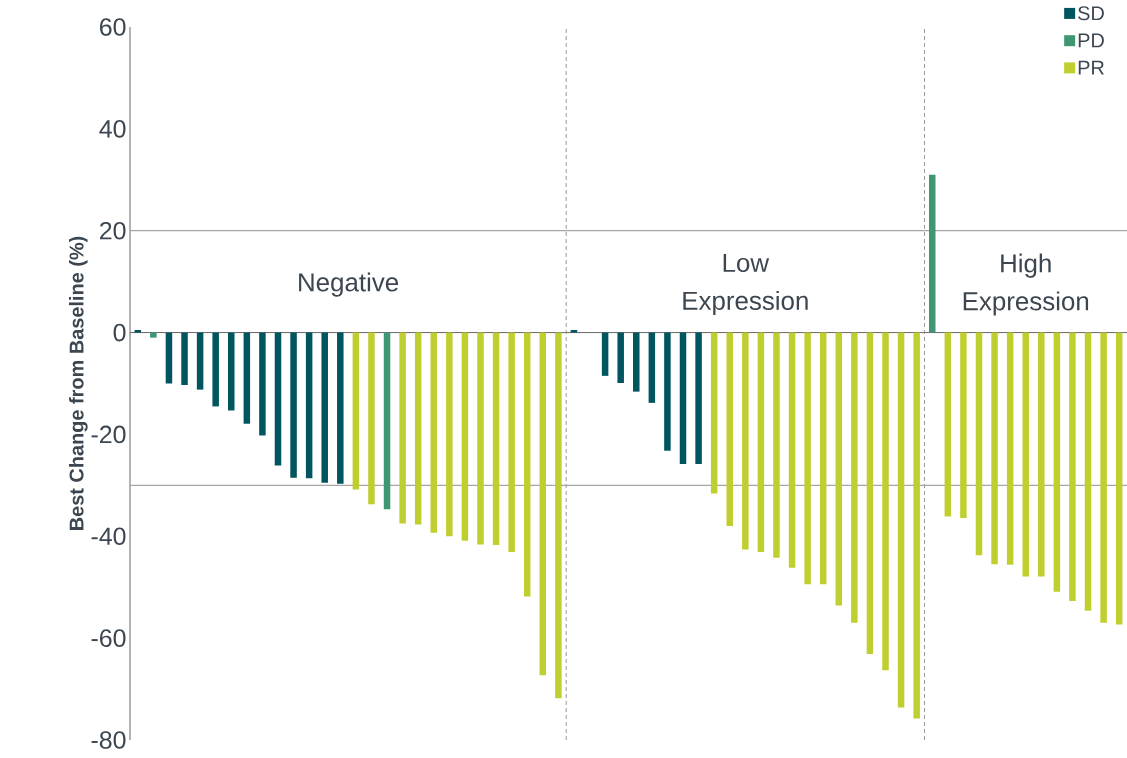 The width and height of the screenshot is (1127, 758). Describe the element at coordinates (108, 740) in the screenshot. I see `y-tick-label: -80` at that location.